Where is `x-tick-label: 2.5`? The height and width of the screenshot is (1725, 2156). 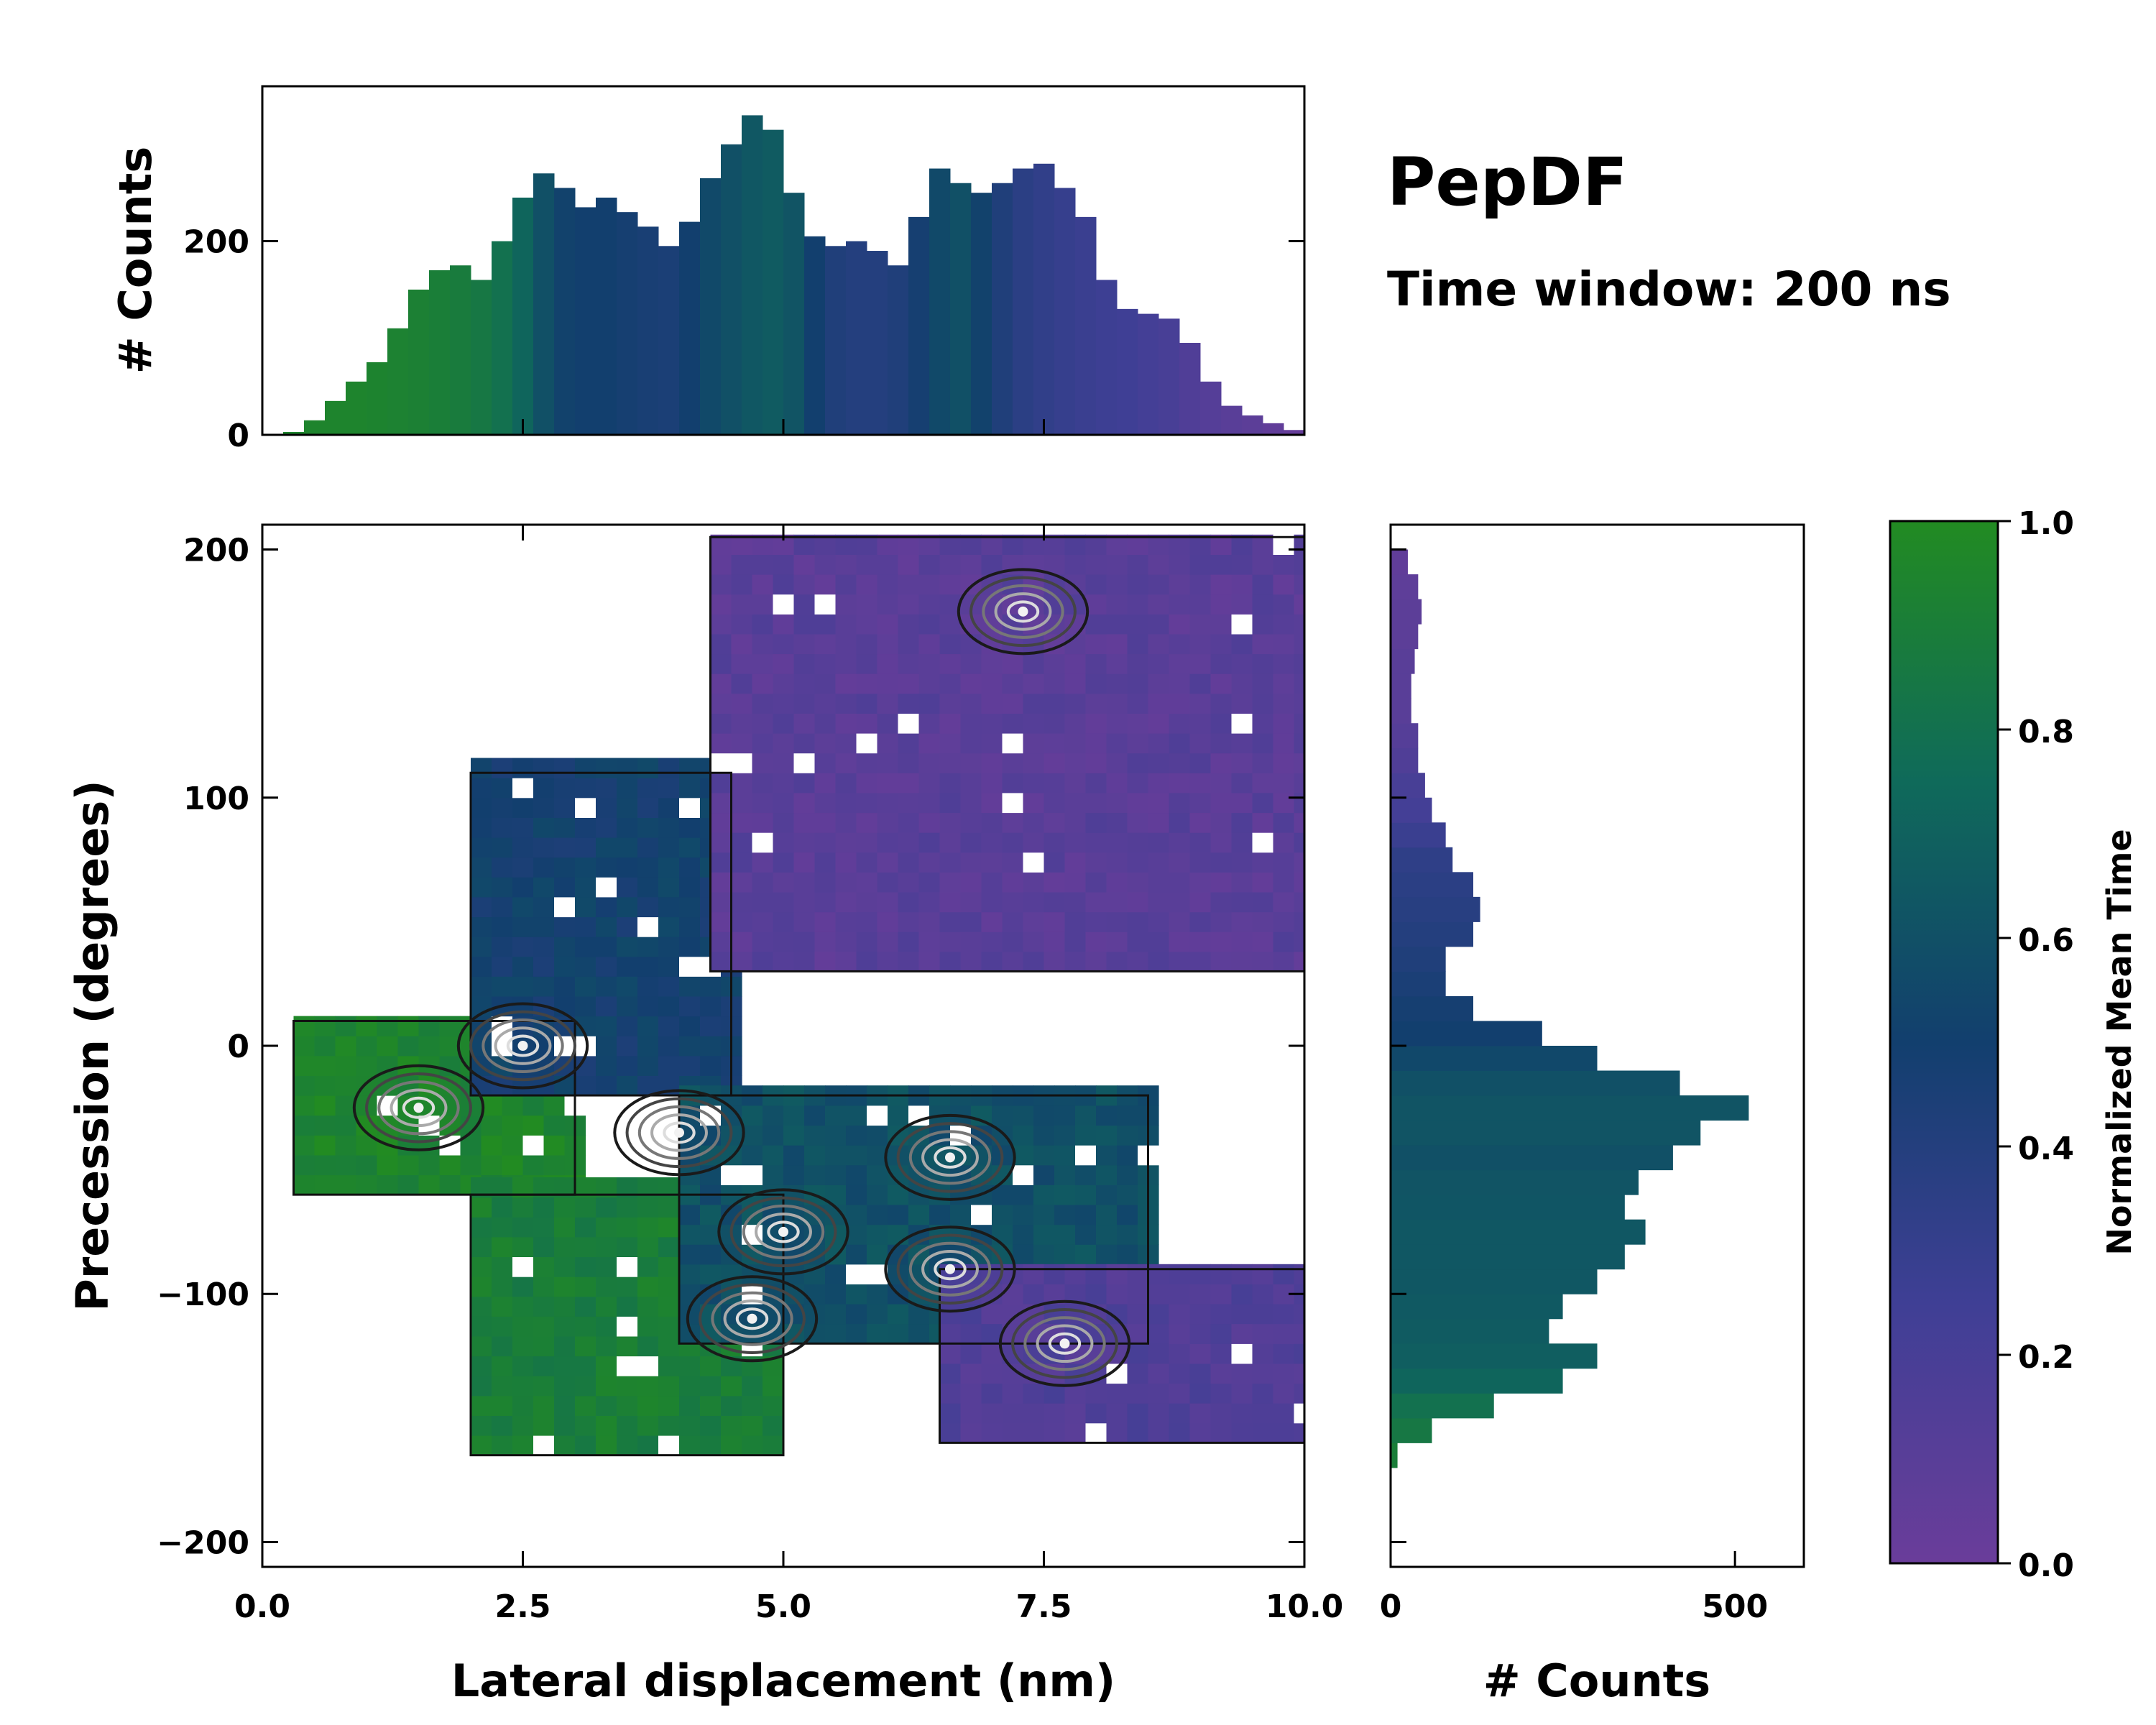 x-tick-label: 2.5 is located at coordinates (523, 1606).